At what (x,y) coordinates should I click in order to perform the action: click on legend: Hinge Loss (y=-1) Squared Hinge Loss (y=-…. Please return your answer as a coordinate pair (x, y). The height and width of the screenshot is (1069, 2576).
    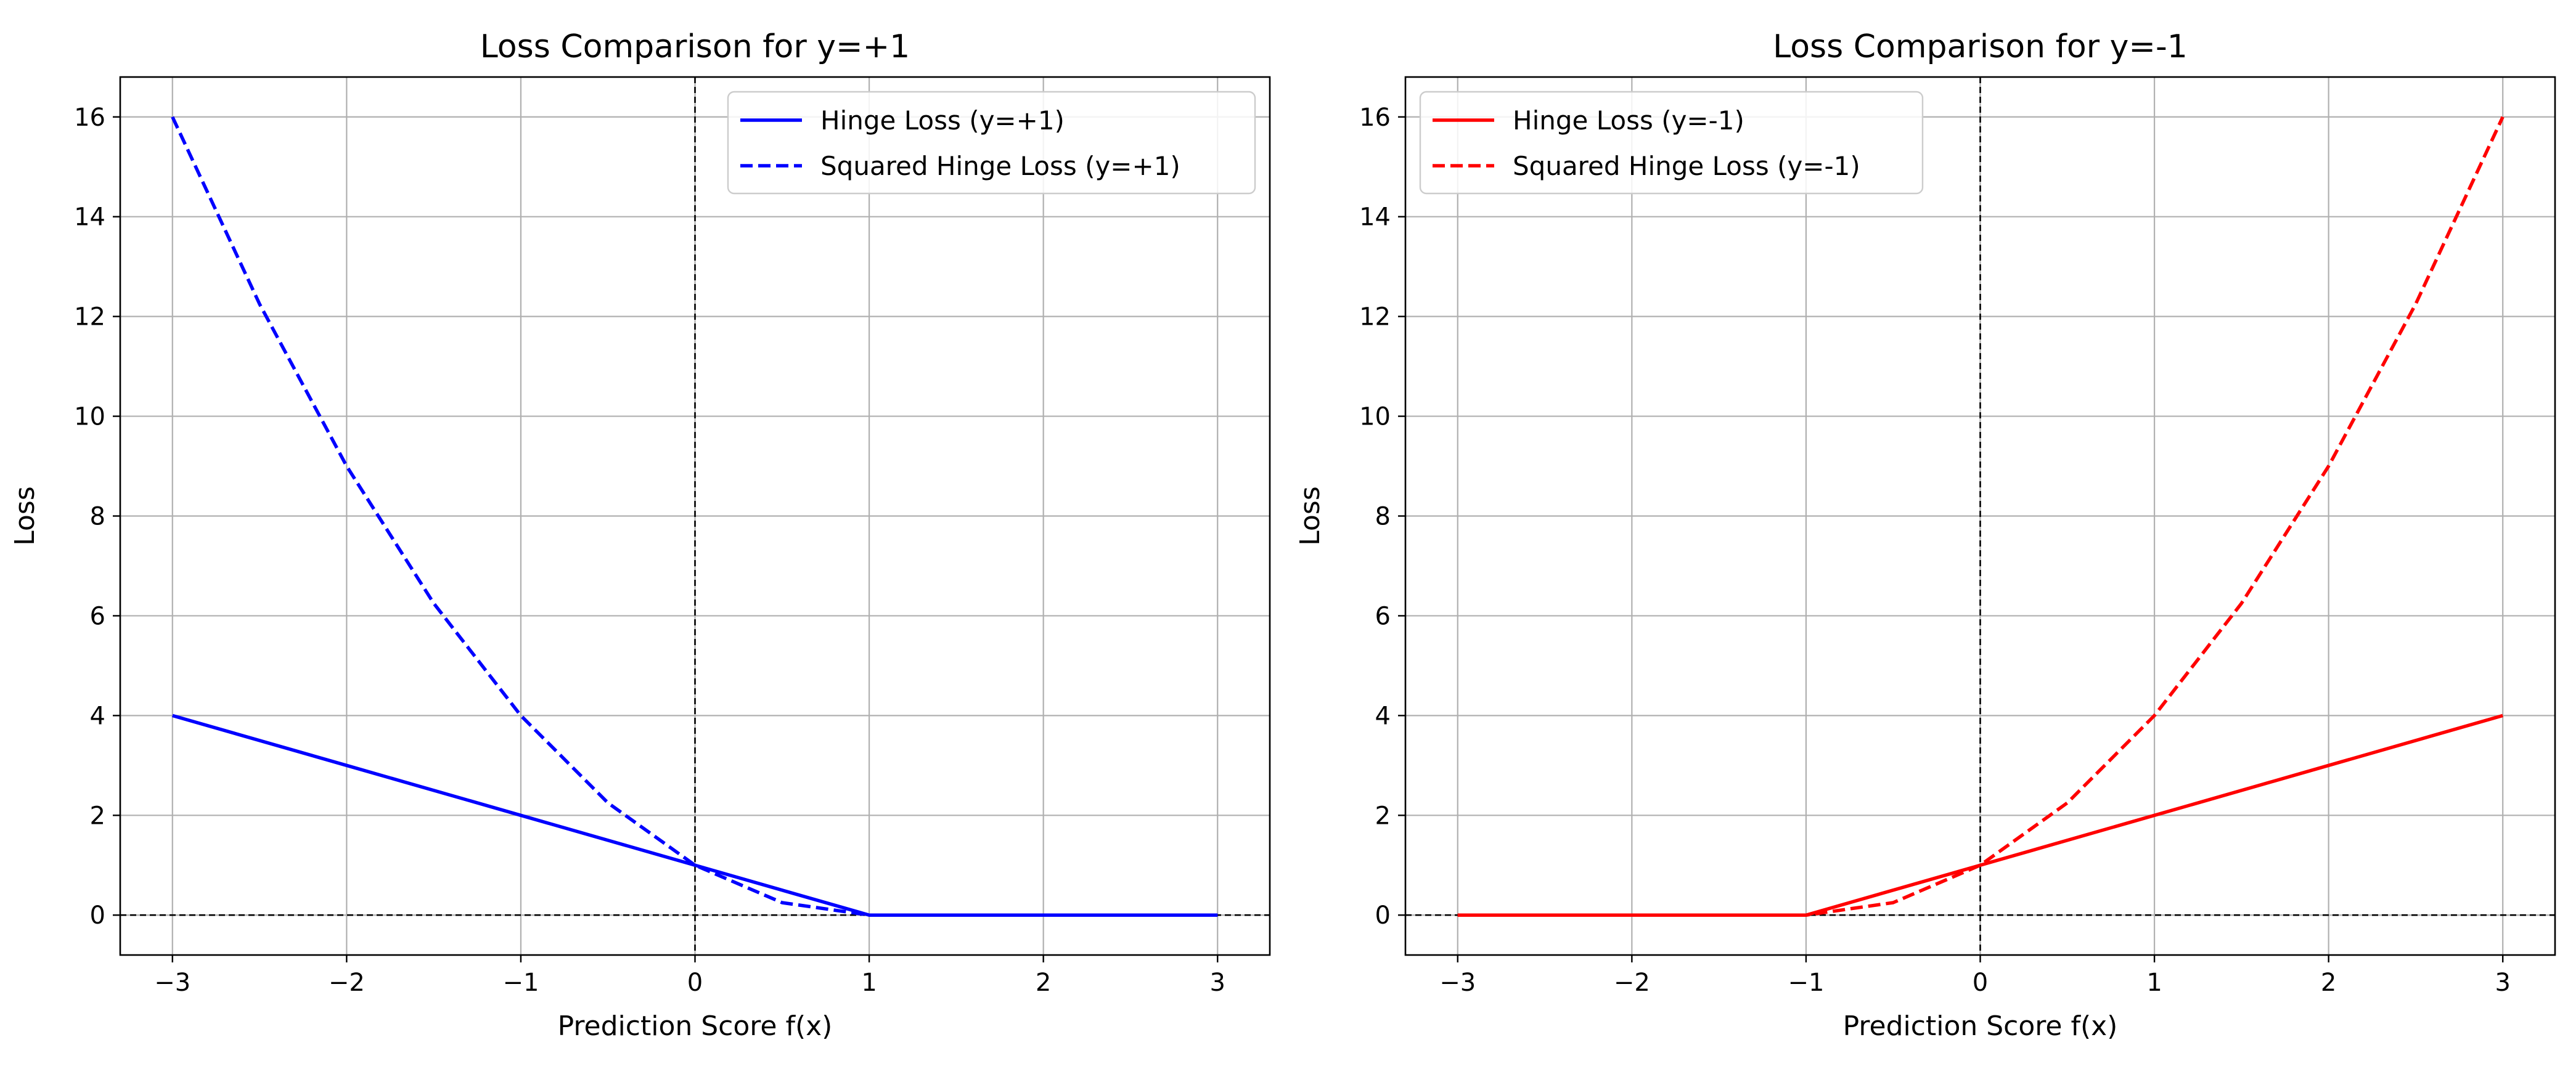
    Looking at the image, I should click on (1671, 143).